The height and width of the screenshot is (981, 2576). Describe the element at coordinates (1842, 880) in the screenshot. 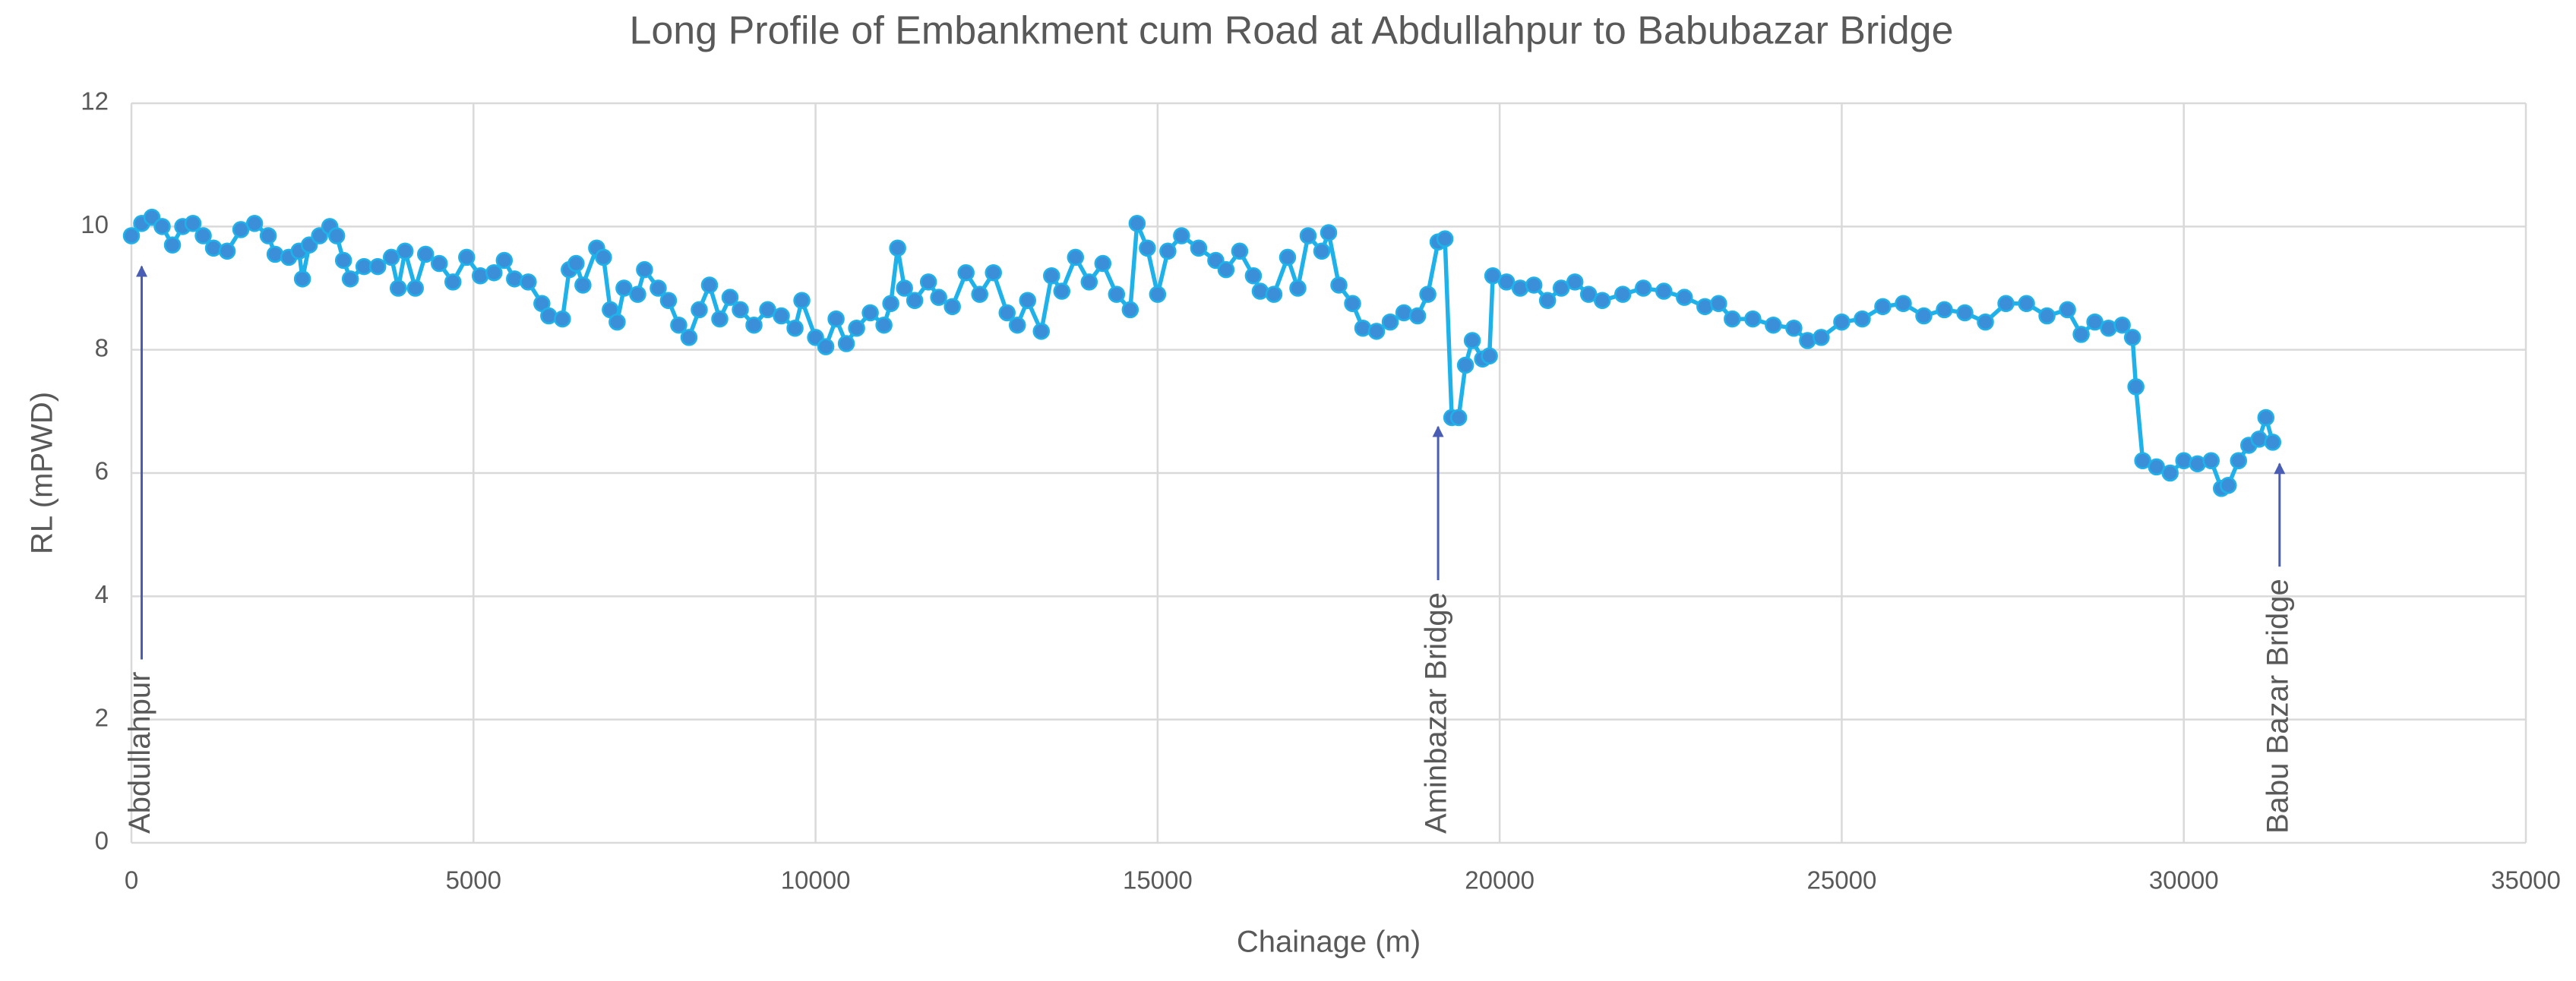

I see `x-tick-label: 25000` at that location.